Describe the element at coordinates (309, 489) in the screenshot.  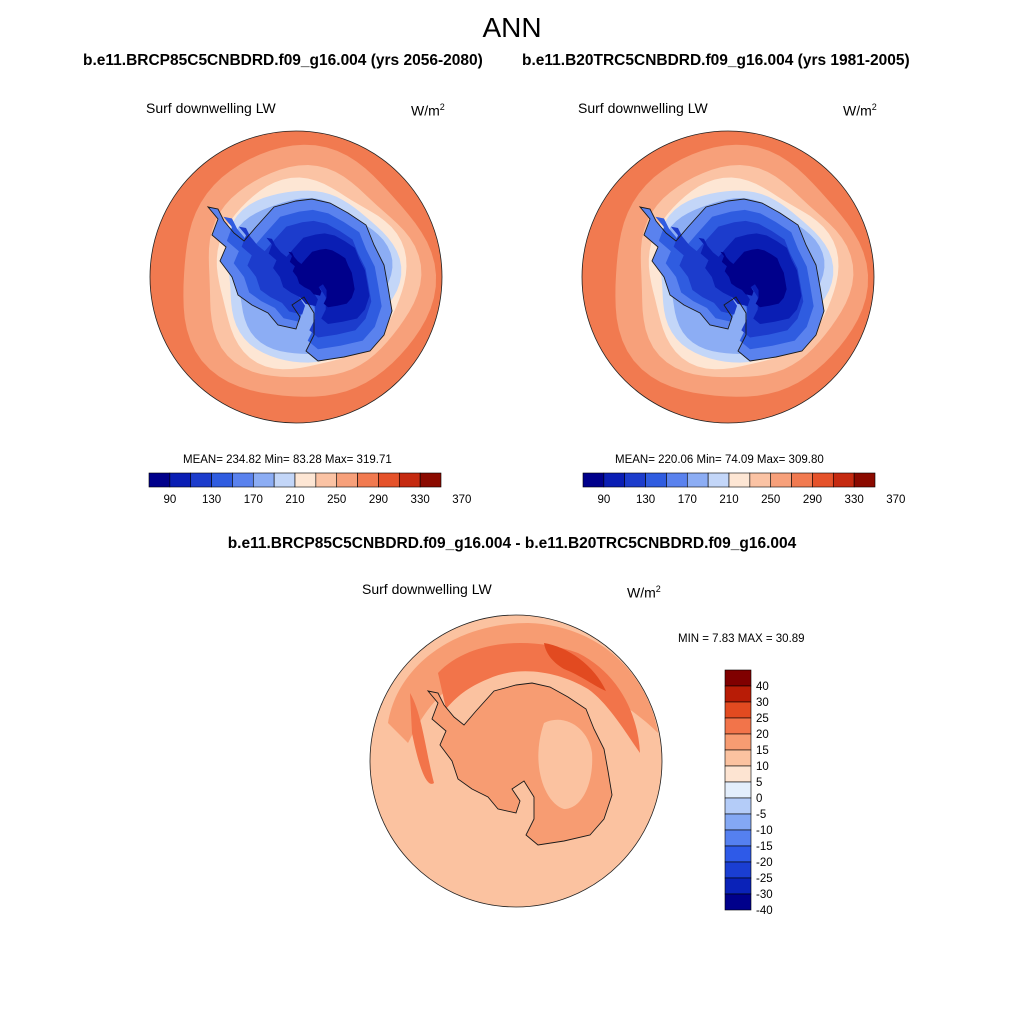
I see `colorbar-future: 90 130 170 210 250 290 330 370` at that location.